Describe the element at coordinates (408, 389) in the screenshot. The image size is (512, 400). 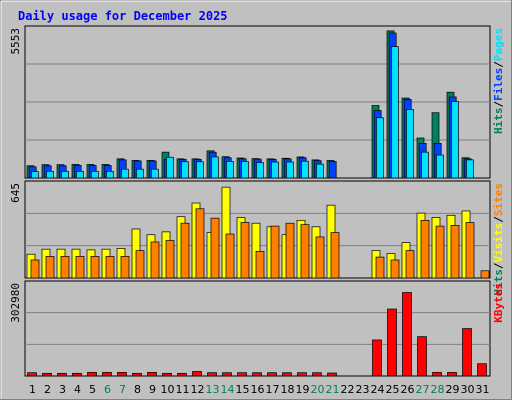
I see `x-tick-label-26: 26` at that location.